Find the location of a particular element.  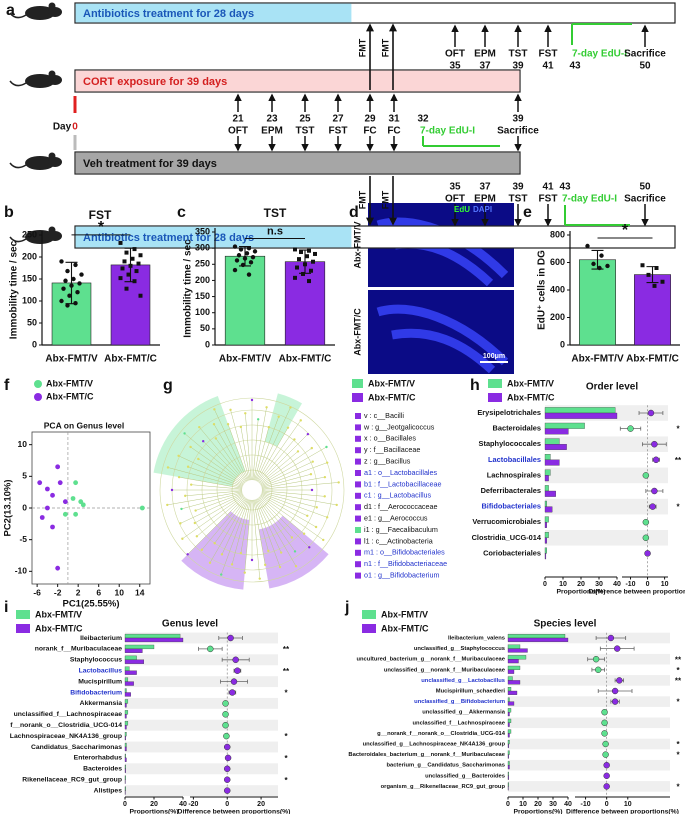

category-label: Enterorhabdus is located at coordinates (98, 758).